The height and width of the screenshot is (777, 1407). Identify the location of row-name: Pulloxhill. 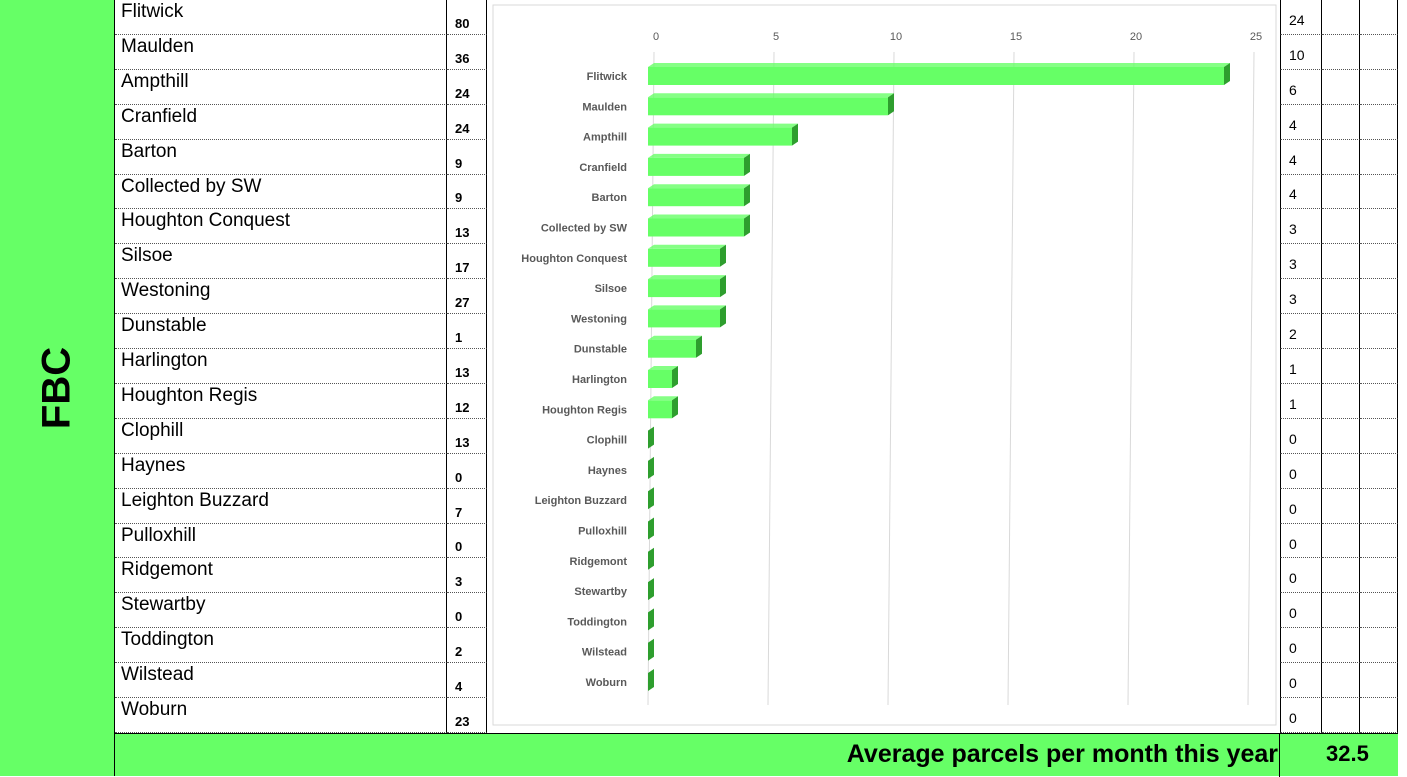
(281, 541).